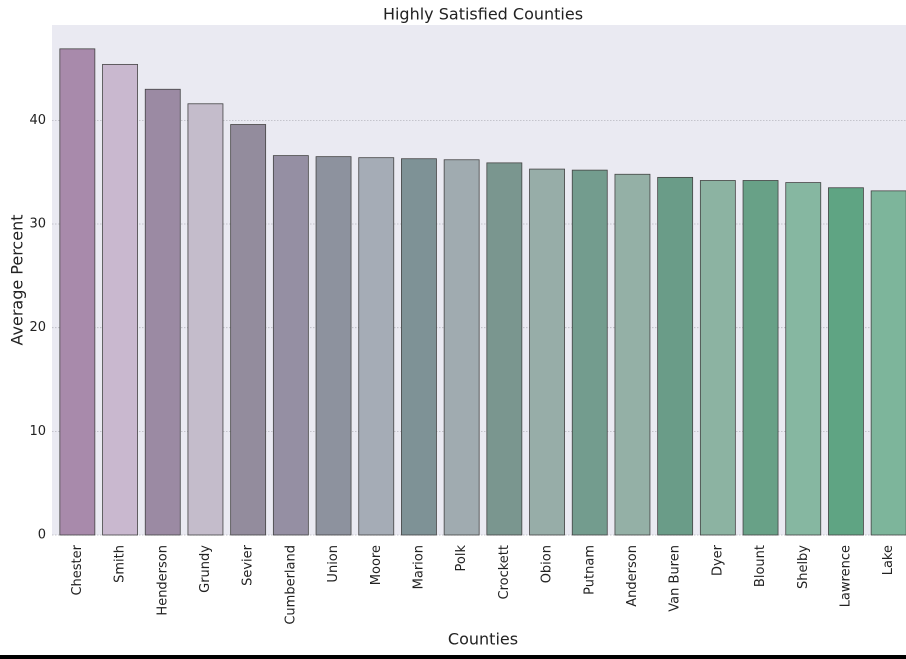 The image size is (906, 659). What do you see at coordinates (675, 578) in the screenshot?
I see `x-tick-label: Van Buren` at bounding box center [675, 578].